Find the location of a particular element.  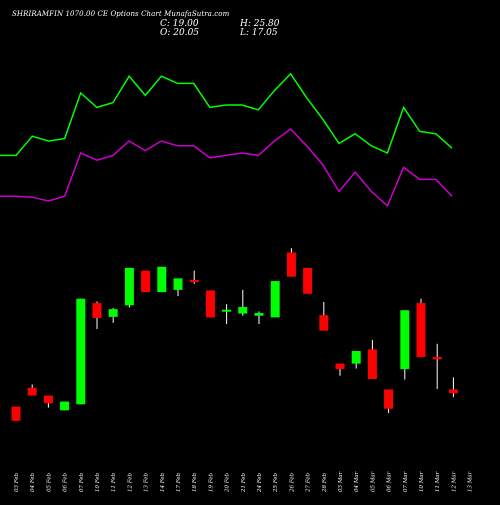

x-tick-label: 19 Feb is located at coordinates (211, 482).